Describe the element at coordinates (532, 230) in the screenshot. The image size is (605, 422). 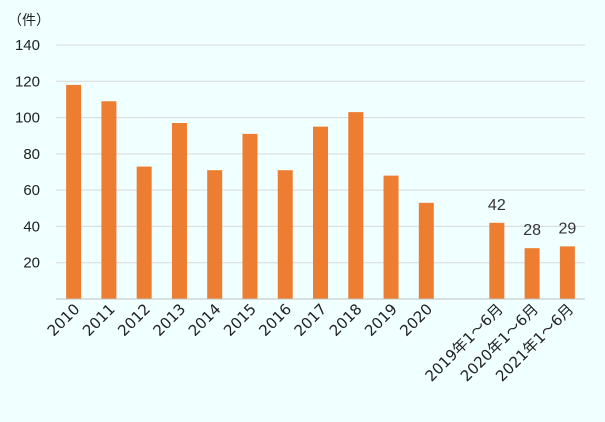
I see `data-label: 28` at that location.